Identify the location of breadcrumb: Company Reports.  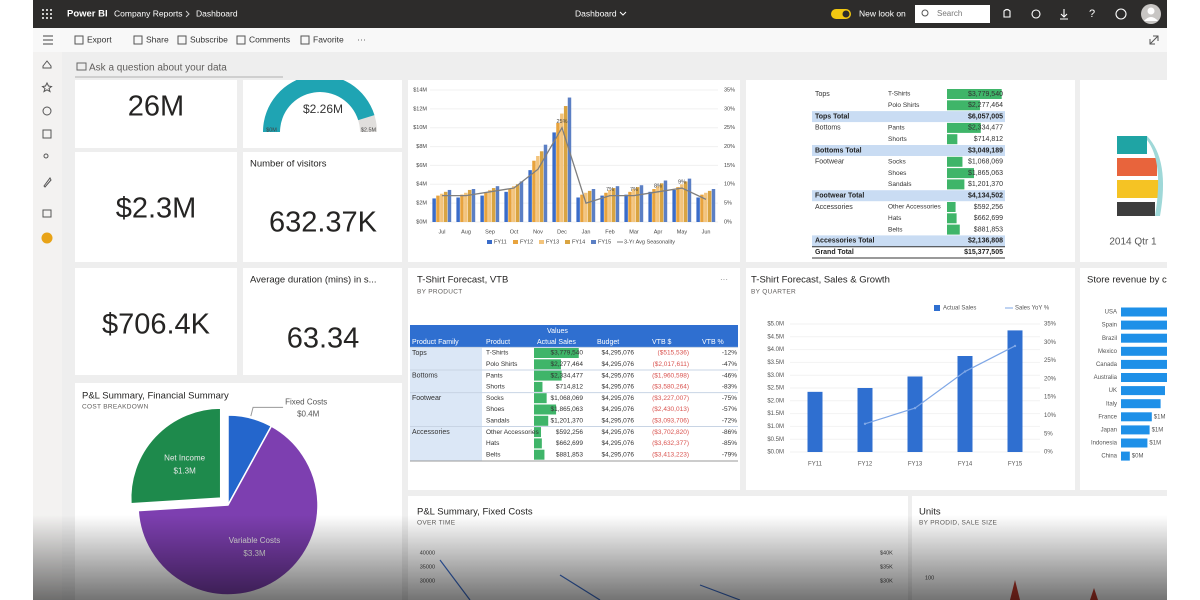
(148, 13).